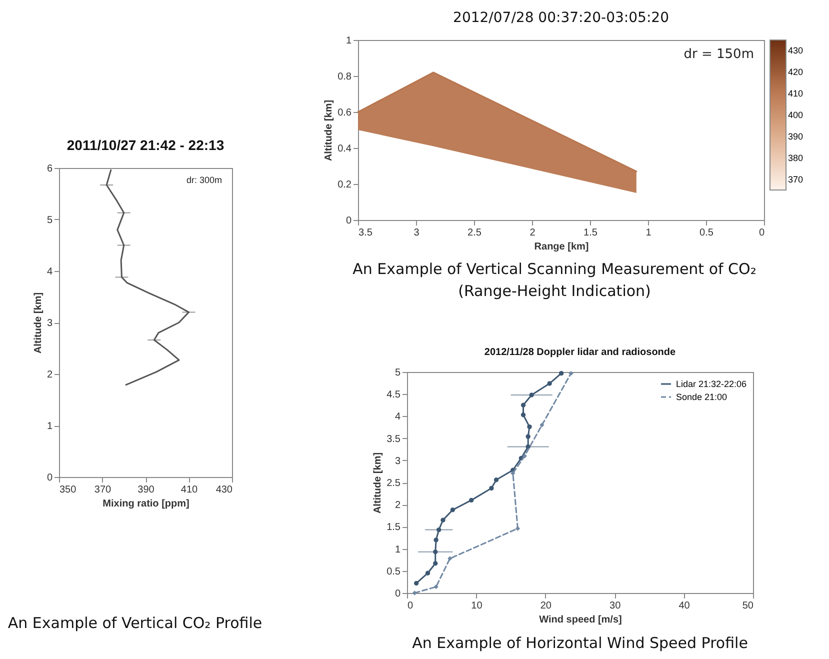 This screenshot has height=659, width=829. What do you see at coordinates (580, 620) in the screenshot?
I see `x-axis-title: Wind speed [m/s]` at bounding box center [580, 620].